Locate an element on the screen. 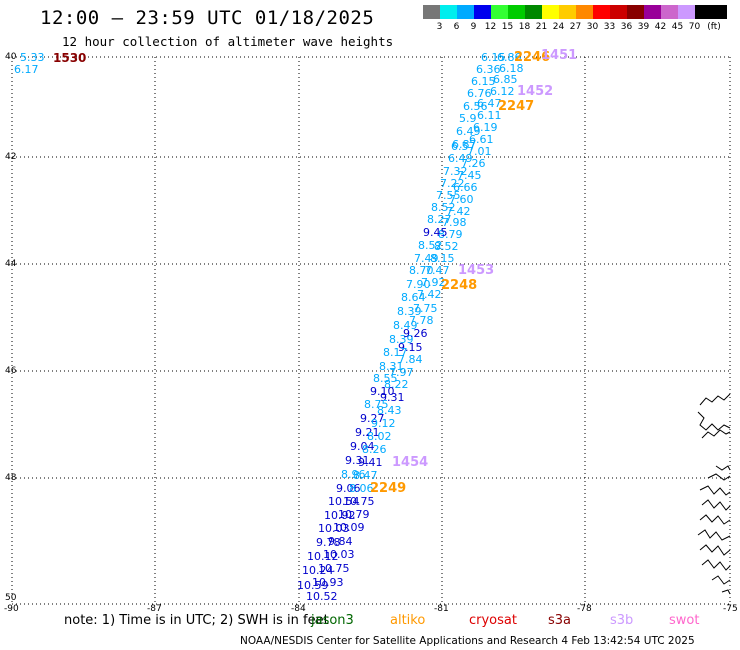 The image size is (740, 650). color-scale-label: 24 is located at coordinates (558, 27).